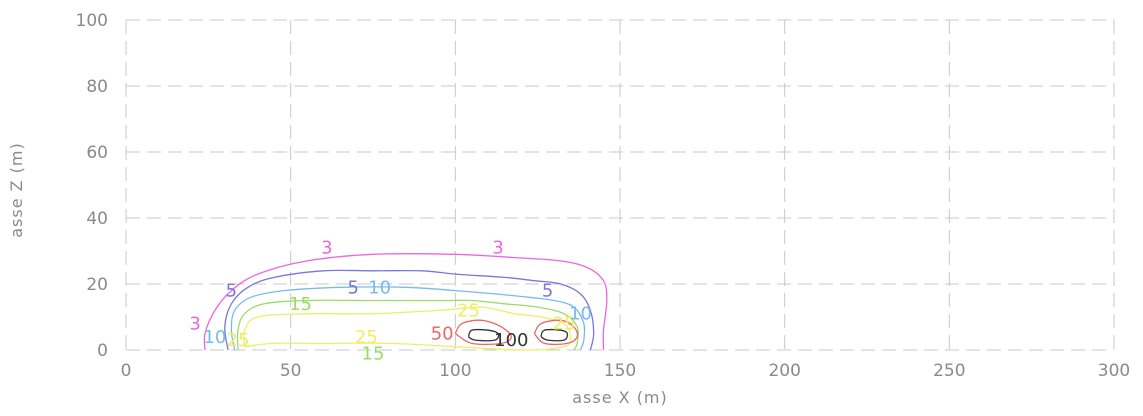 This screenshot has width=1143, height=416. What do you see at coordinates (511, 340) in the screenshot?
I see `contour-label: 100` at bounding box center [511, 340].